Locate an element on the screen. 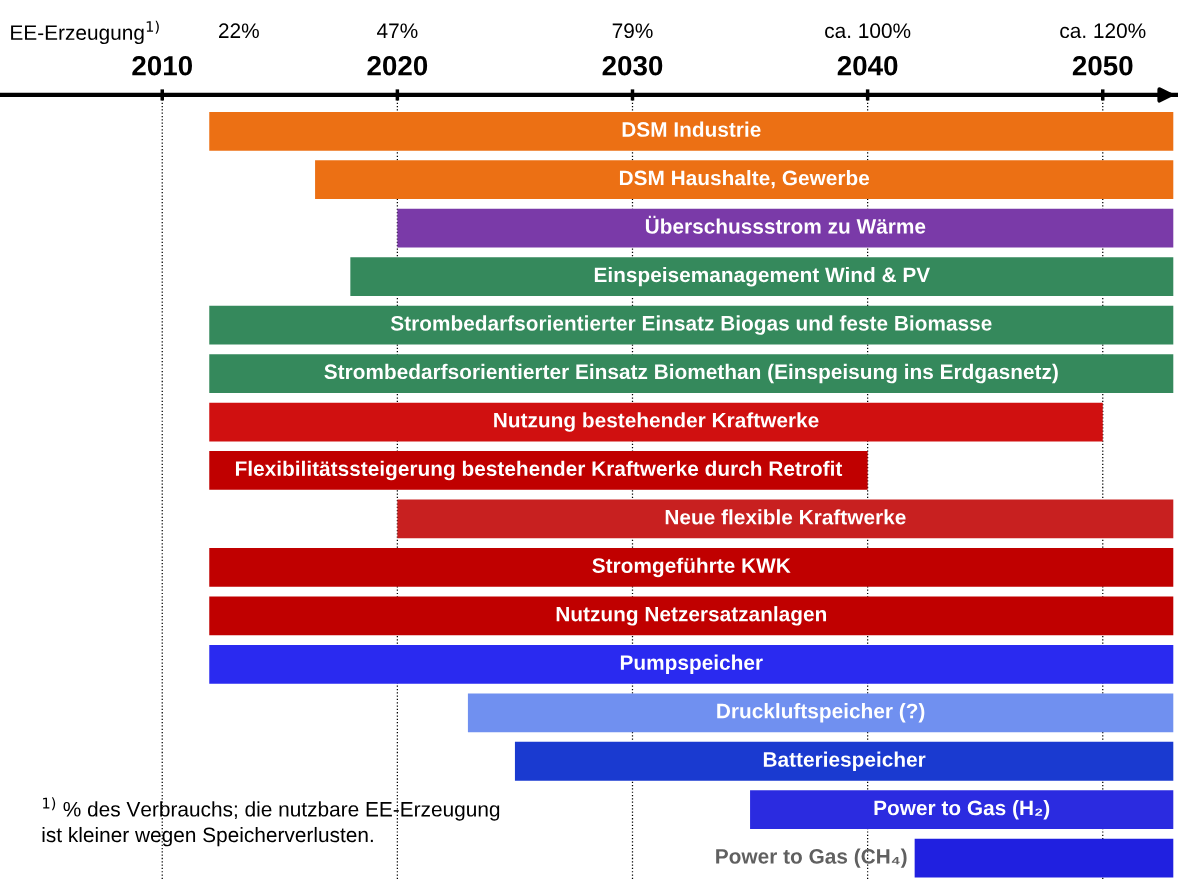  y-tick-label: Nutzung bestehender Kraftwerke is located at coordinates (656, 422).